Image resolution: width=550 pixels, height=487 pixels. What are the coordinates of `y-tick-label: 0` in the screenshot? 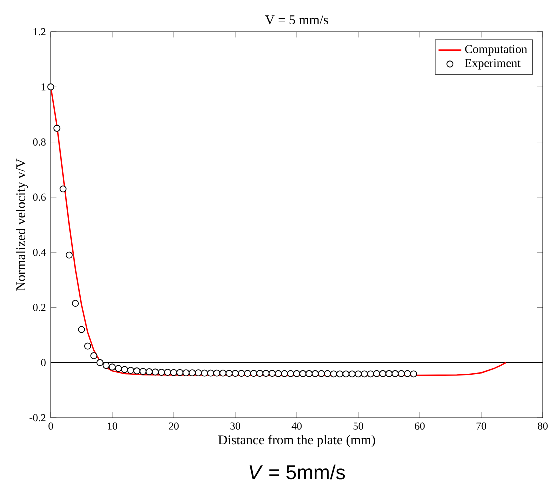 It's located at (43, 362).